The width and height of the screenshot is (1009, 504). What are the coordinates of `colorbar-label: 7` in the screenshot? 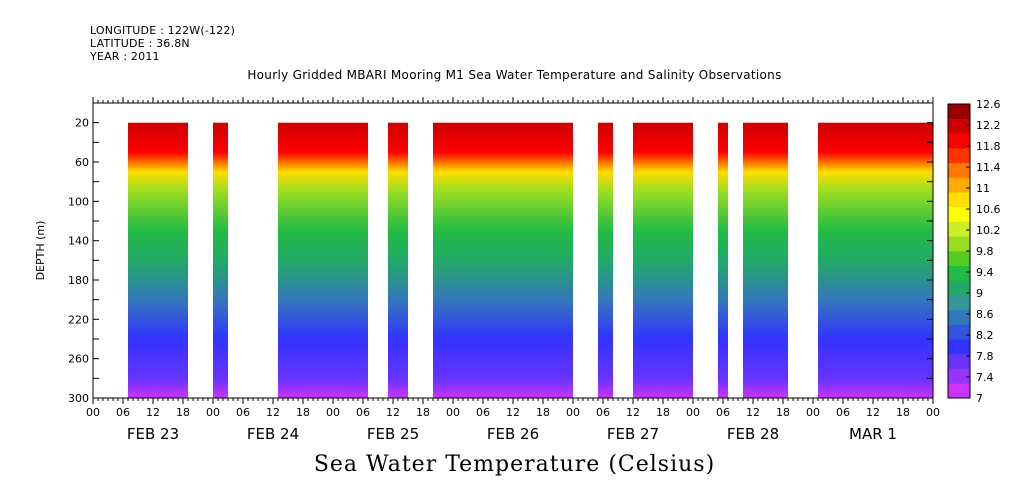 It's located at (979, 398).